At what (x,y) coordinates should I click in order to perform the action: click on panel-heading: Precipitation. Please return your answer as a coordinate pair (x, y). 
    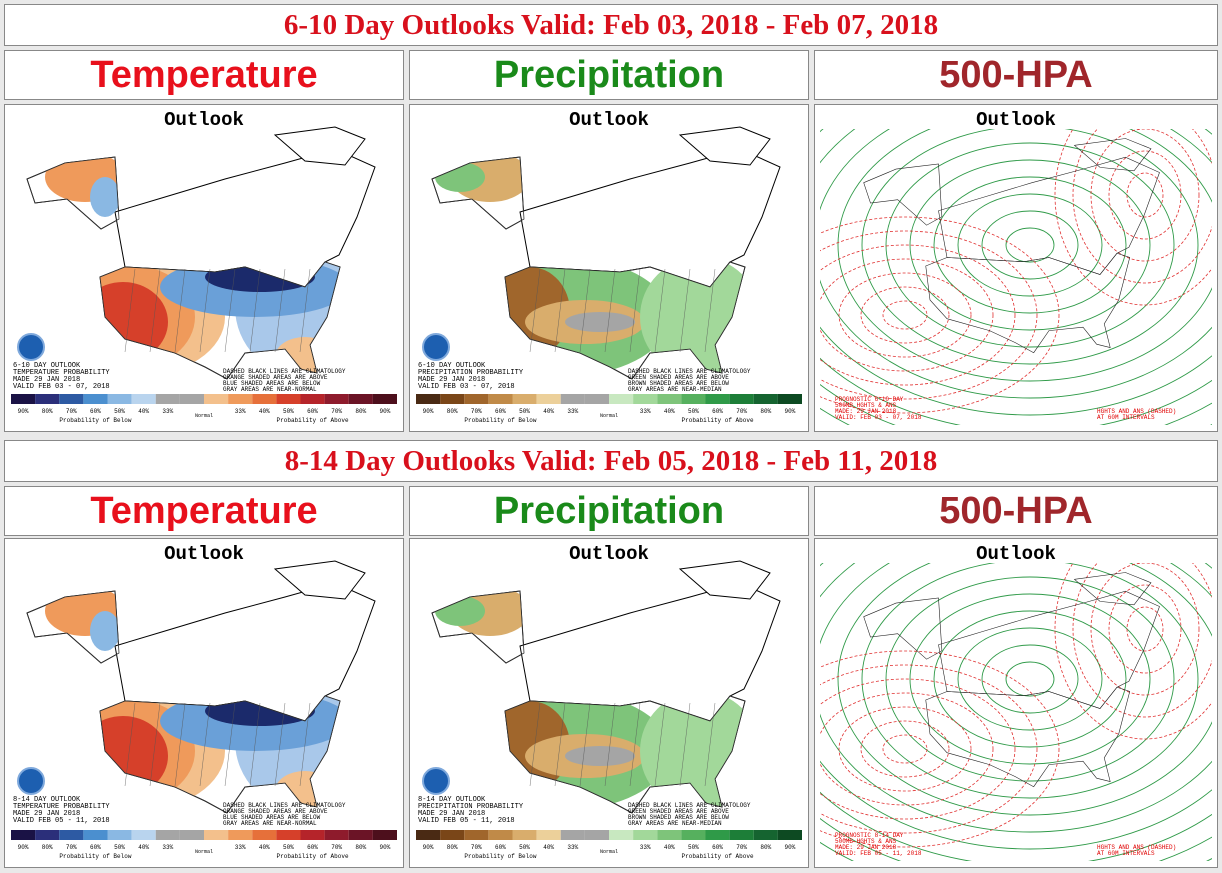
    Looking at the image, I should click on (609, 75).